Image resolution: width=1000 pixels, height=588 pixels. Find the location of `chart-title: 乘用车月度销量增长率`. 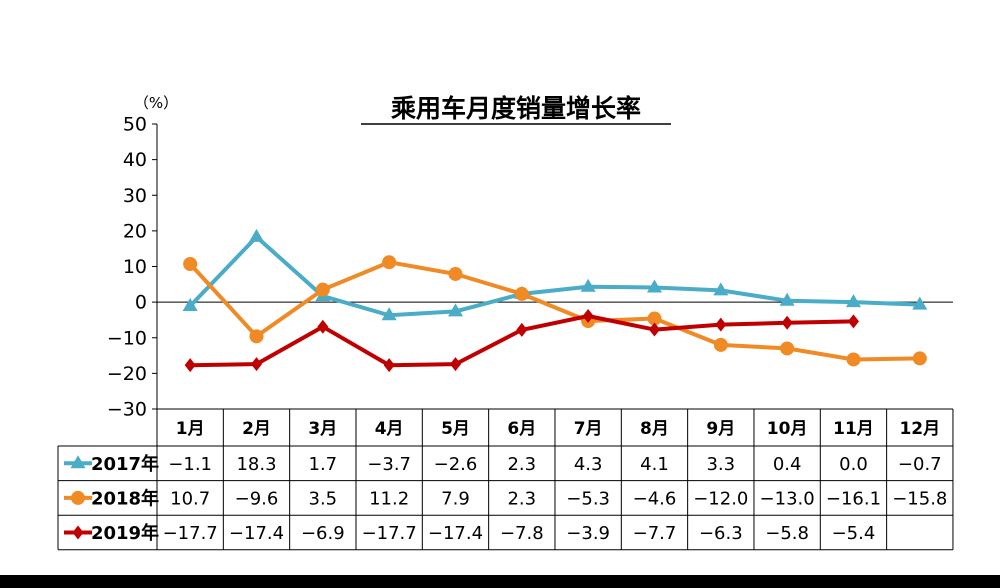

chart-title: 乘用车月度销量增长率 is located at coordinates (516, 108).